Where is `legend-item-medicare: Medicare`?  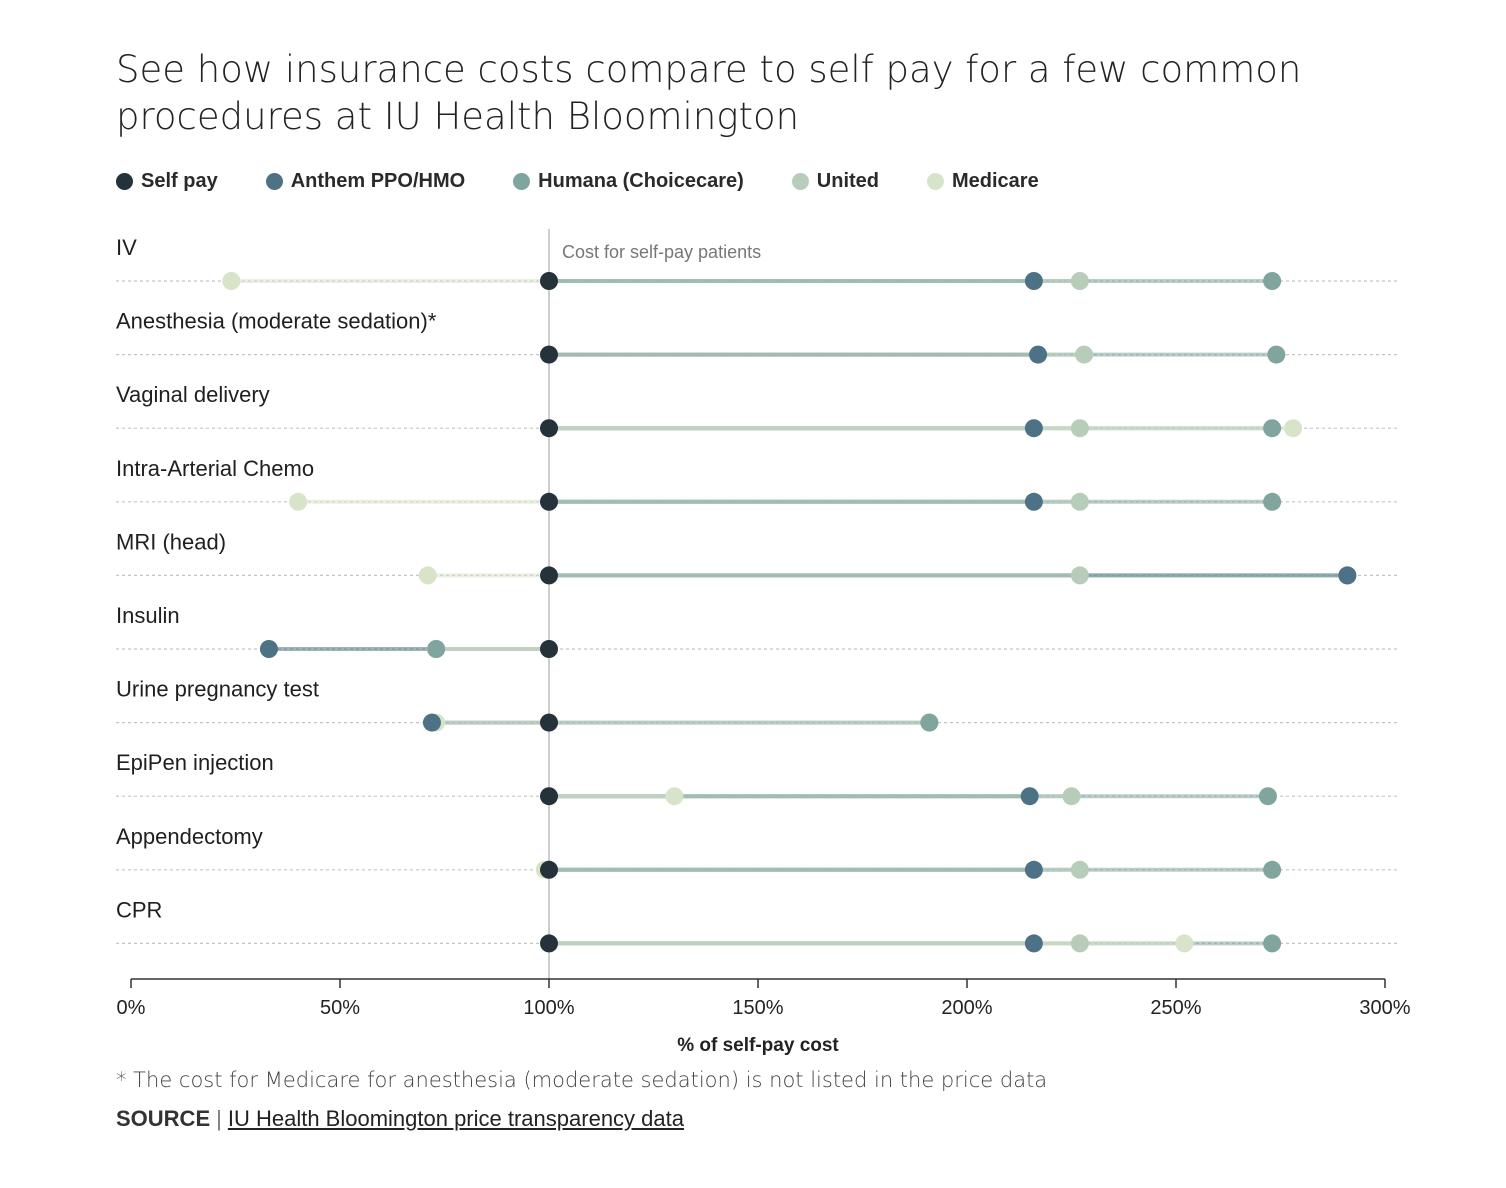
legend-item-medicare: Medicare is located at coordinates (983, 181).